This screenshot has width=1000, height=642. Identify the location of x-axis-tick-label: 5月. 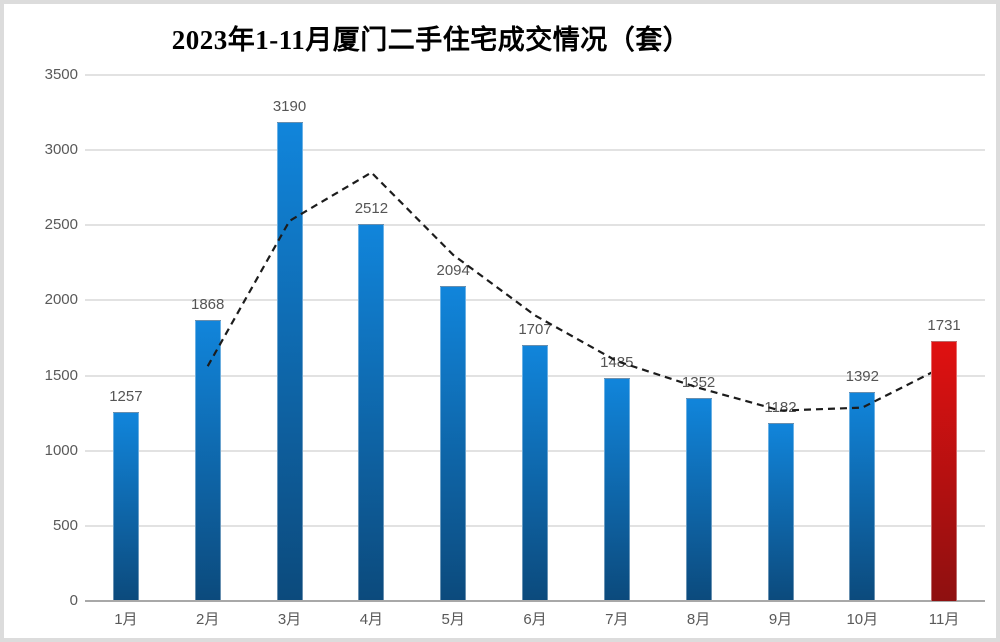
(453, 619).